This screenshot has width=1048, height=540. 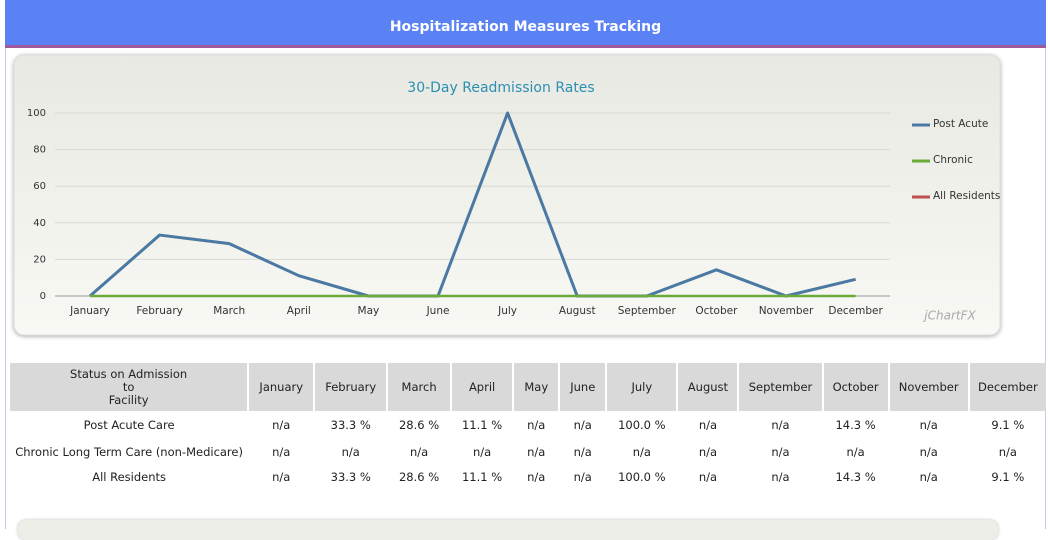 What do you see at coordinates (438, 311) in the screenshot?
I see `x-tick-label: June` at bounding box center [438, 311].